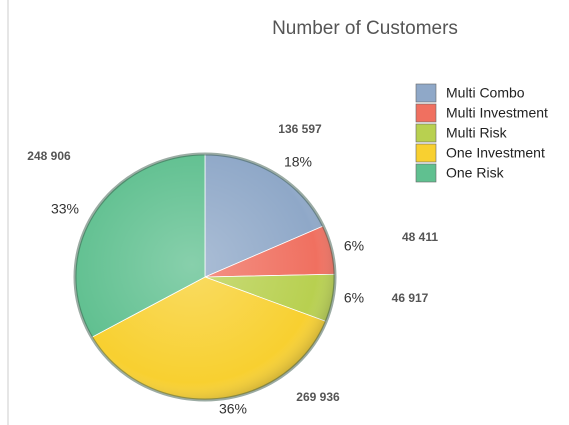 This screenshot has height=425, width=569. Describe the element at coordinates (410, 298) in the screenshot. I see `value-label: 46 917` at that location.